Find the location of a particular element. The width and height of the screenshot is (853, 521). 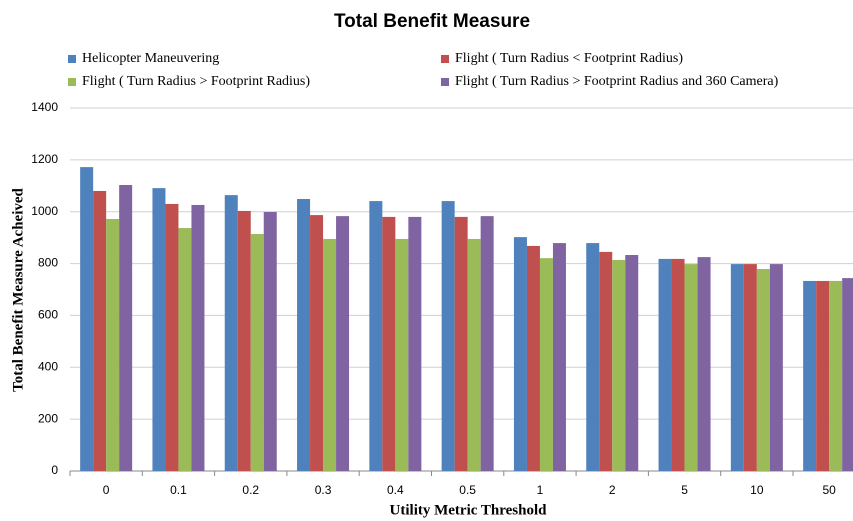

y-axis-label: Total Benefit Measure Acheived is located at coordinates (18, 289).